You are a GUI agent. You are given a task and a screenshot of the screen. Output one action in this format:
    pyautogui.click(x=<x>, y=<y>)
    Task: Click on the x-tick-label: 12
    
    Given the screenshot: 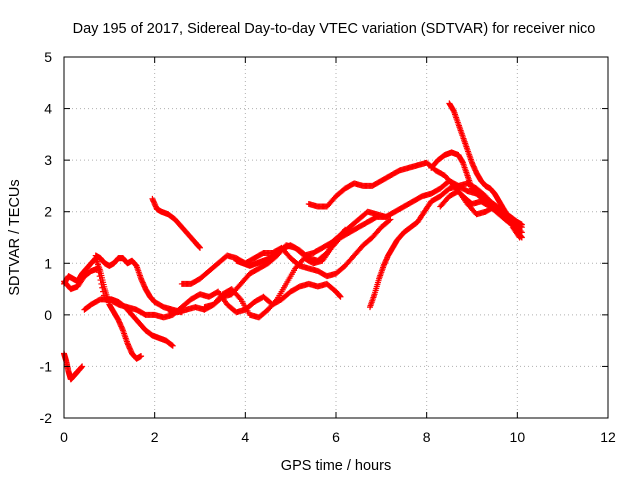 What is the action you would take?
    pyautogui.click(x=608, y=437)
    